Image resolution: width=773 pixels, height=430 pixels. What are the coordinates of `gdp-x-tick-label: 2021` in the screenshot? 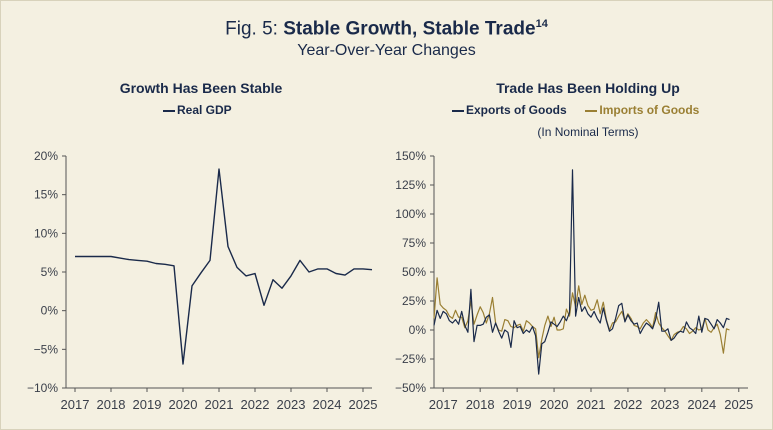 It's located at (219, 404).